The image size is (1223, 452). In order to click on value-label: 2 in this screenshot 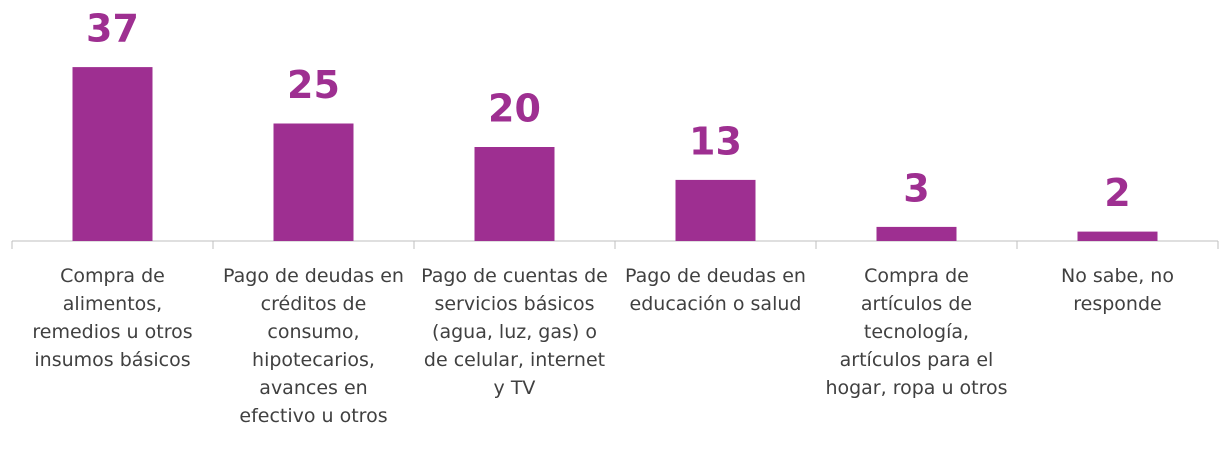, I will do `click(1117, 193)`.